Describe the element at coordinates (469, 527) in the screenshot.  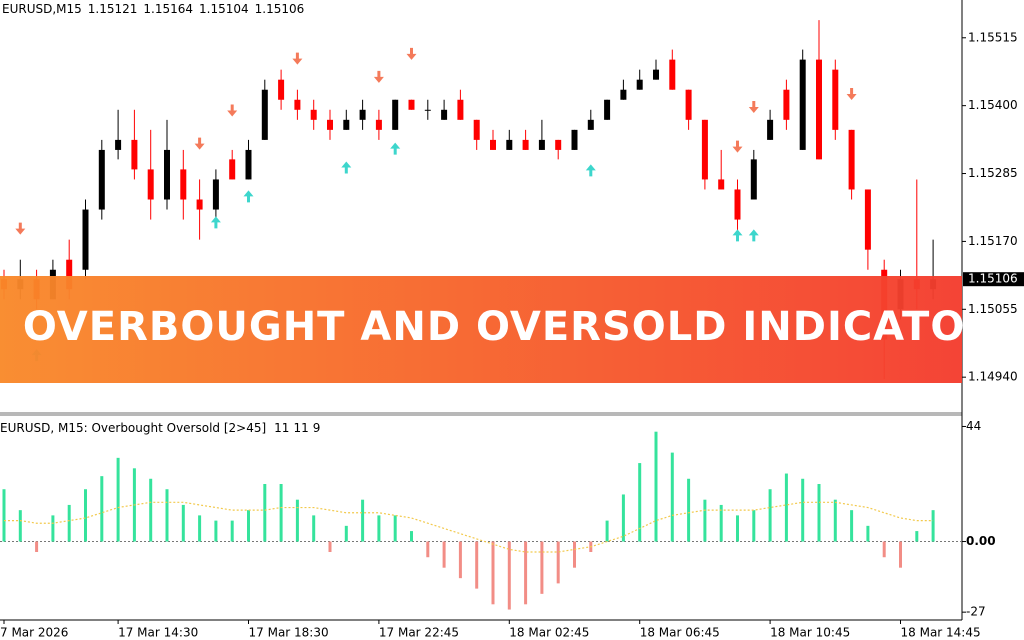
I see `signal-line` at that location.